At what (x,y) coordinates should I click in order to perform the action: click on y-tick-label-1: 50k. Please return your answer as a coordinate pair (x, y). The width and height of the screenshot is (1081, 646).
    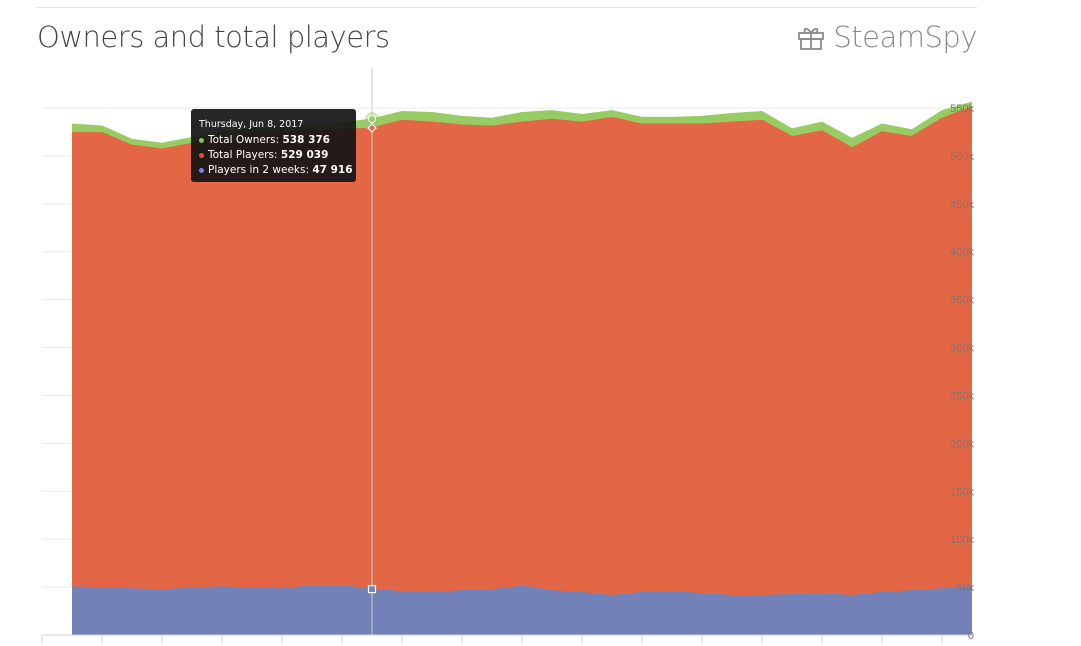
    Looking at the image, I should click on (965, 588).